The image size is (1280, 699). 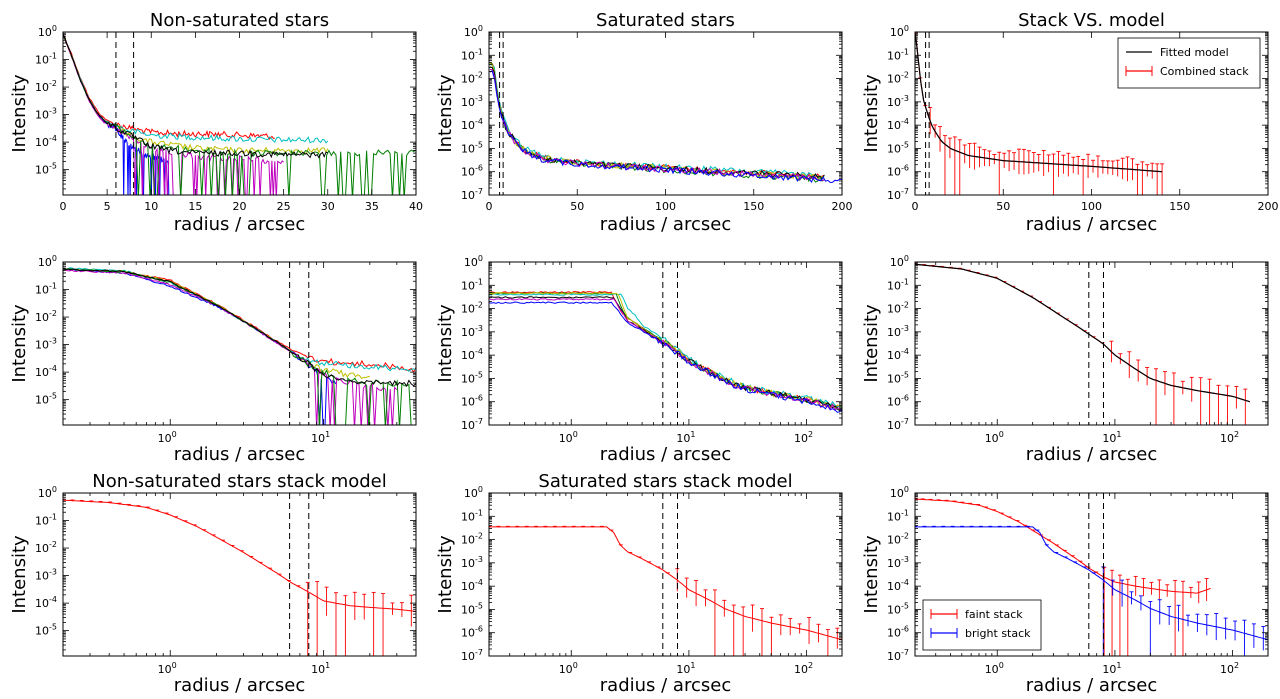 I want to click on x-tick-label: 150, so click(x=1179, y=206).